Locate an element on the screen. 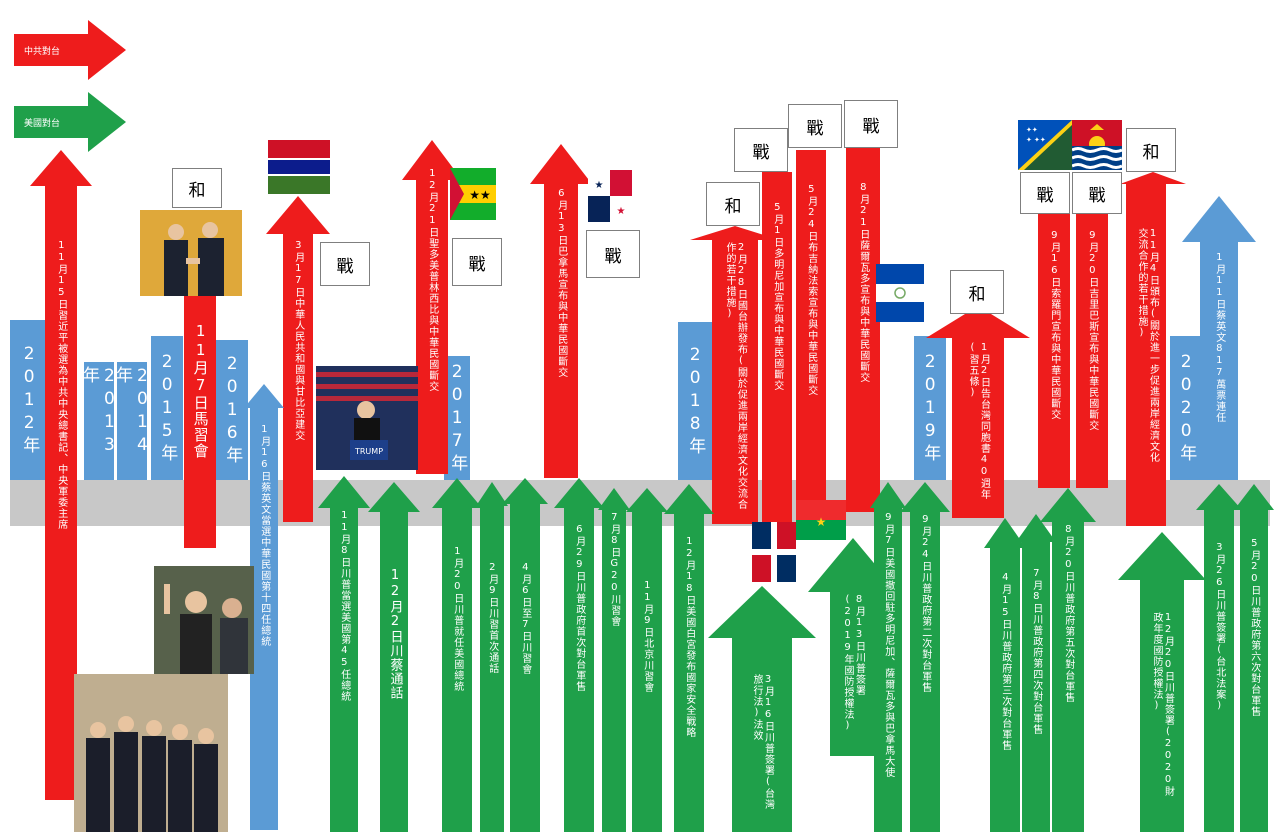 The image size is (1280, 837). green-arrow-g18: 3月26日川普簽署(台北法案) is located at coordinates (1219, 658).